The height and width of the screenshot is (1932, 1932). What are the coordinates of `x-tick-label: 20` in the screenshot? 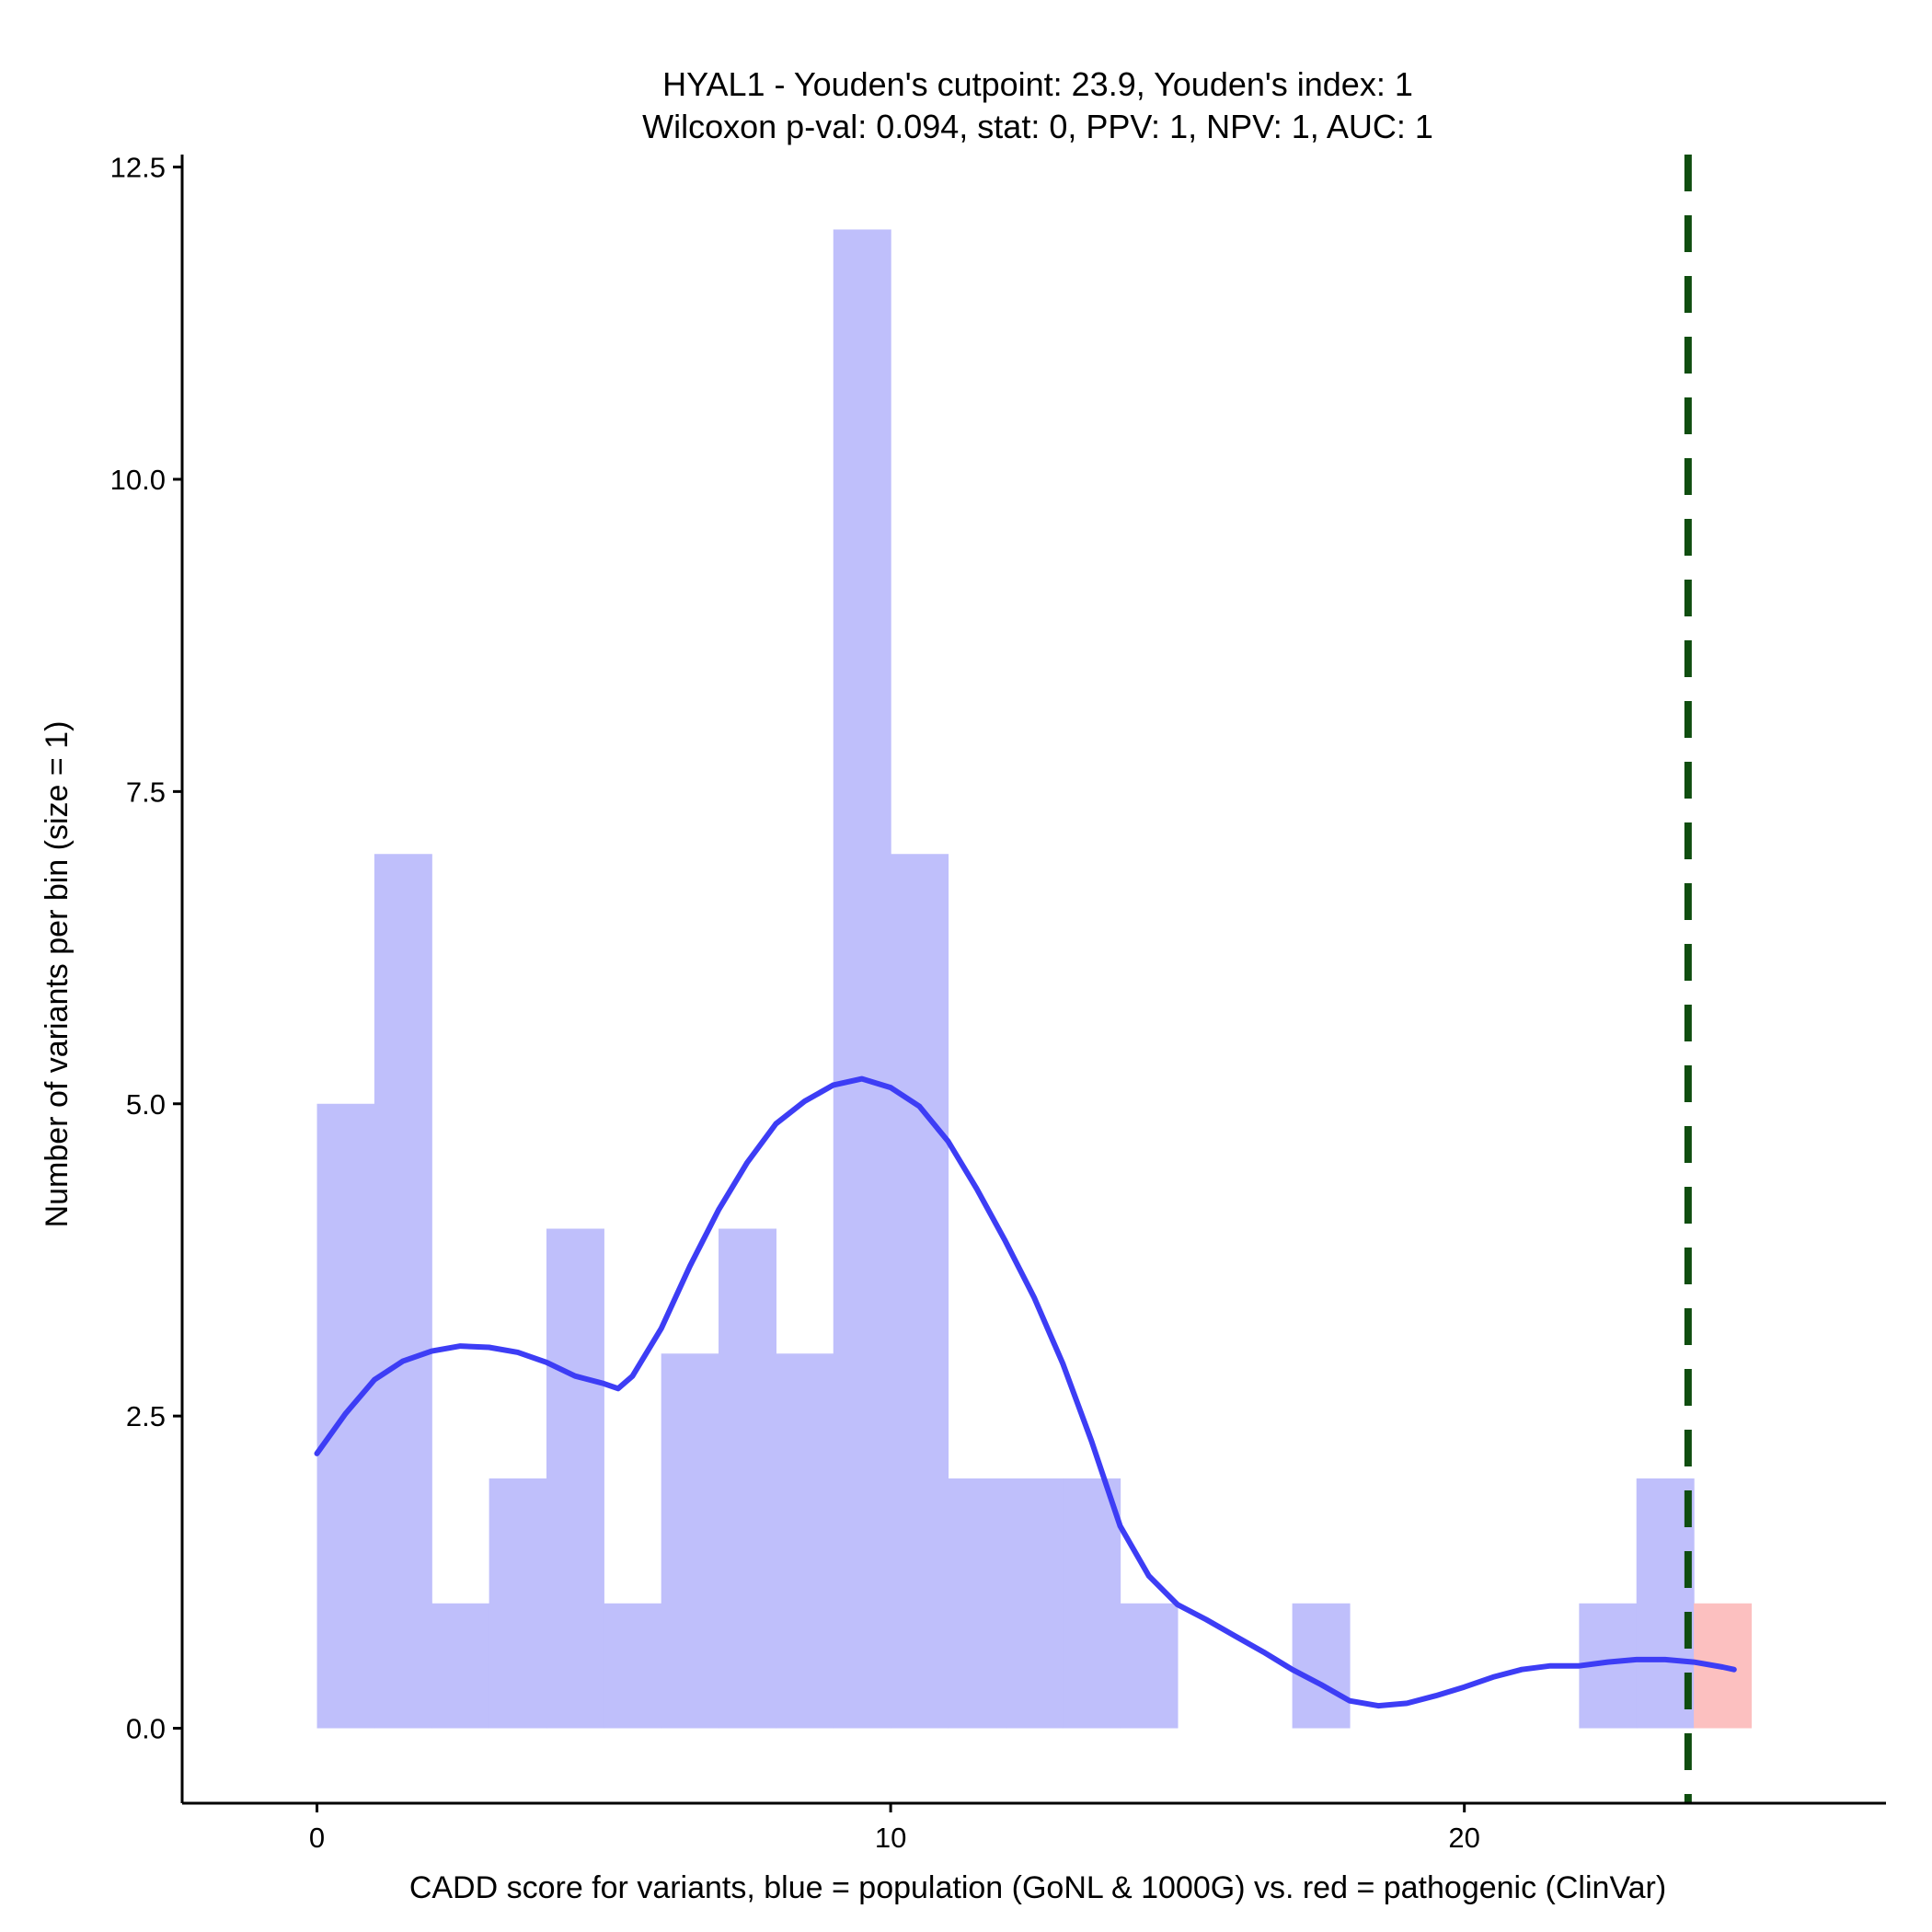 It's located at (1463, 1838).